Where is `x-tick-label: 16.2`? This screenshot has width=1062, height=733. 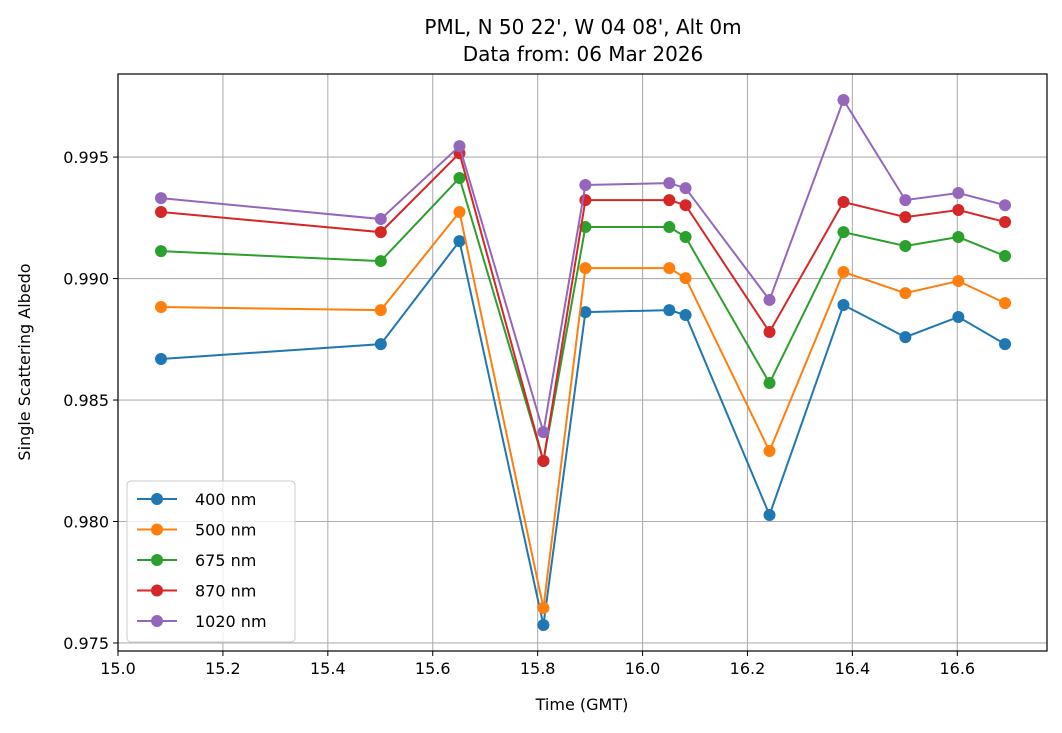
x-tick-label: 16.2 is located at coordinates (748, 668).